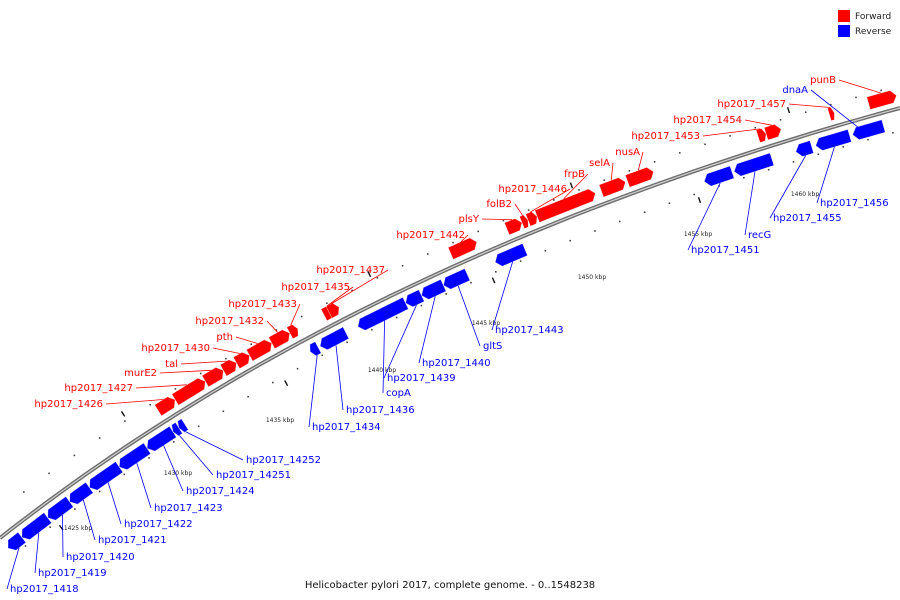 Image resolution: width=900 pixels, height=600 pixels. What do you see at coordinates (492, 346) in the screenshot?
I see `gene-label-gltS: gltS` at bounding box center [492, 346].